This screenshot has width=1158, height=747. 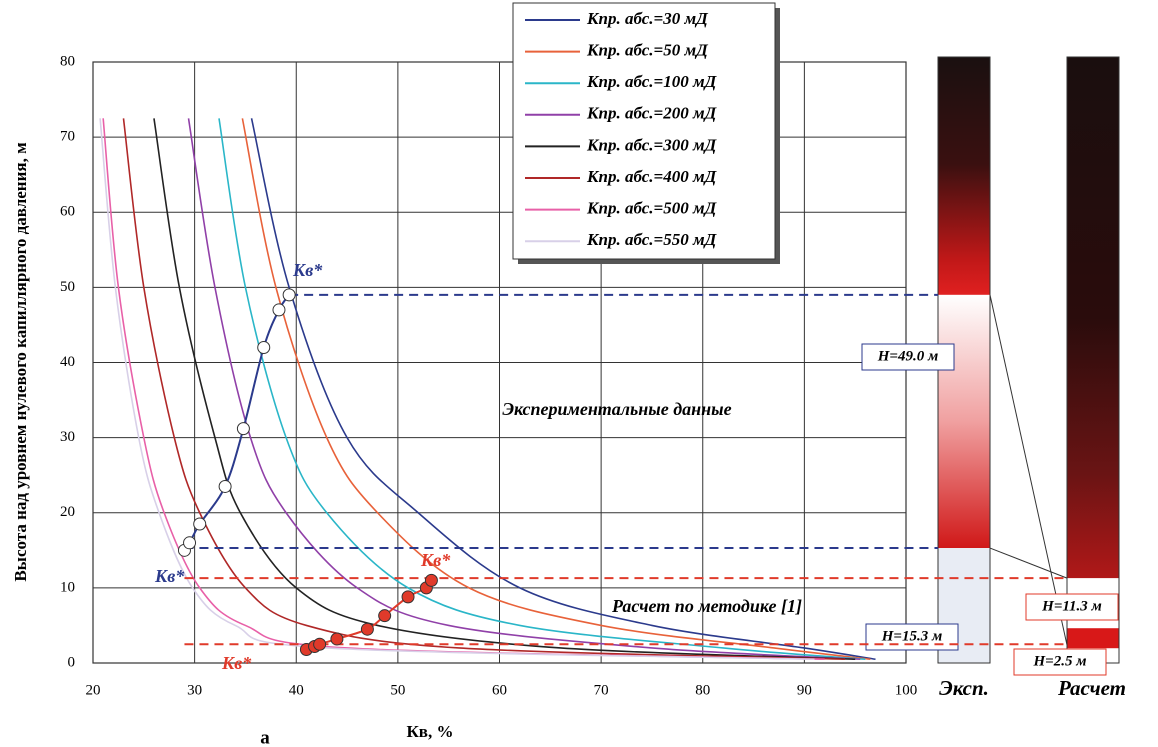 What do you see at coordinates (296, 690) in the screenshot?
I see `x-tick-label: 40` at bounding box center [296, 690].